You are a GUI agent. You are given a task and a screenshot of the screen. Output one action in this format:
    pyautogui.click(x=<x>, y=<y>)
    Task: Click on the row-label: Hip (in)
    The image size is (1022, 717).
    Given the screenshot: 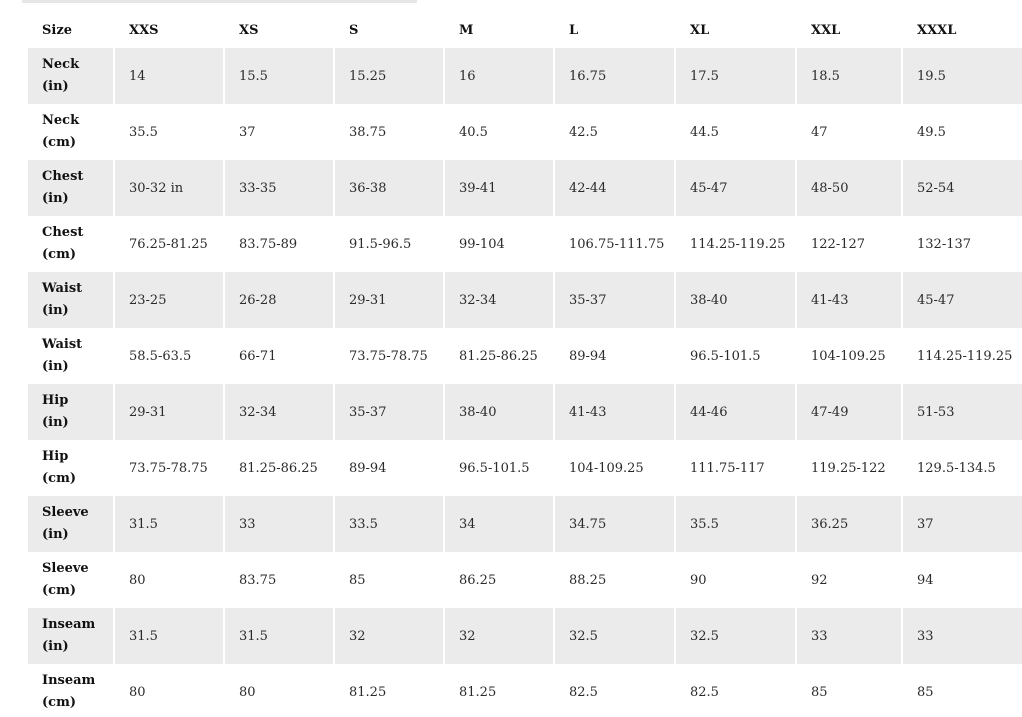 What is the action you would take?
    pyautogui.click(x=70, y=412)
    